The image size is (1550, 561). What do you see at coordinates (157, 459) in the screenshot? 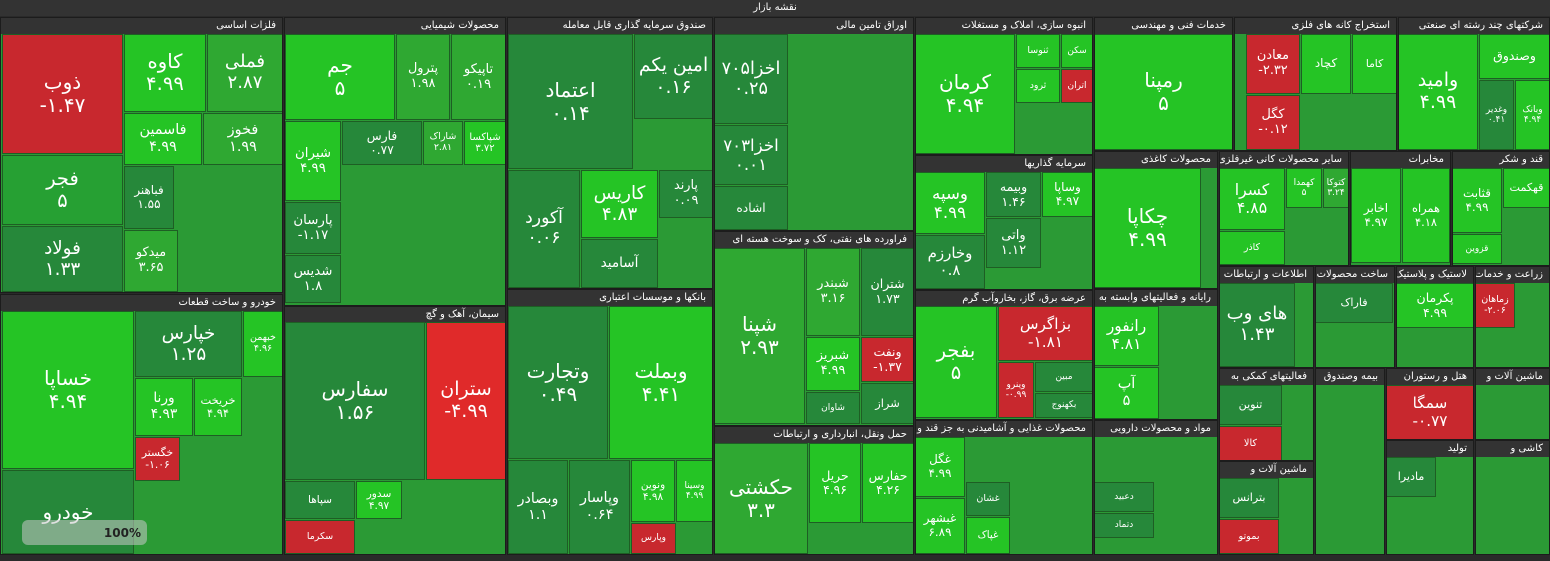
I see `stock-tile: خگستر -۱.۰۶` at bounding box center [157, 459].